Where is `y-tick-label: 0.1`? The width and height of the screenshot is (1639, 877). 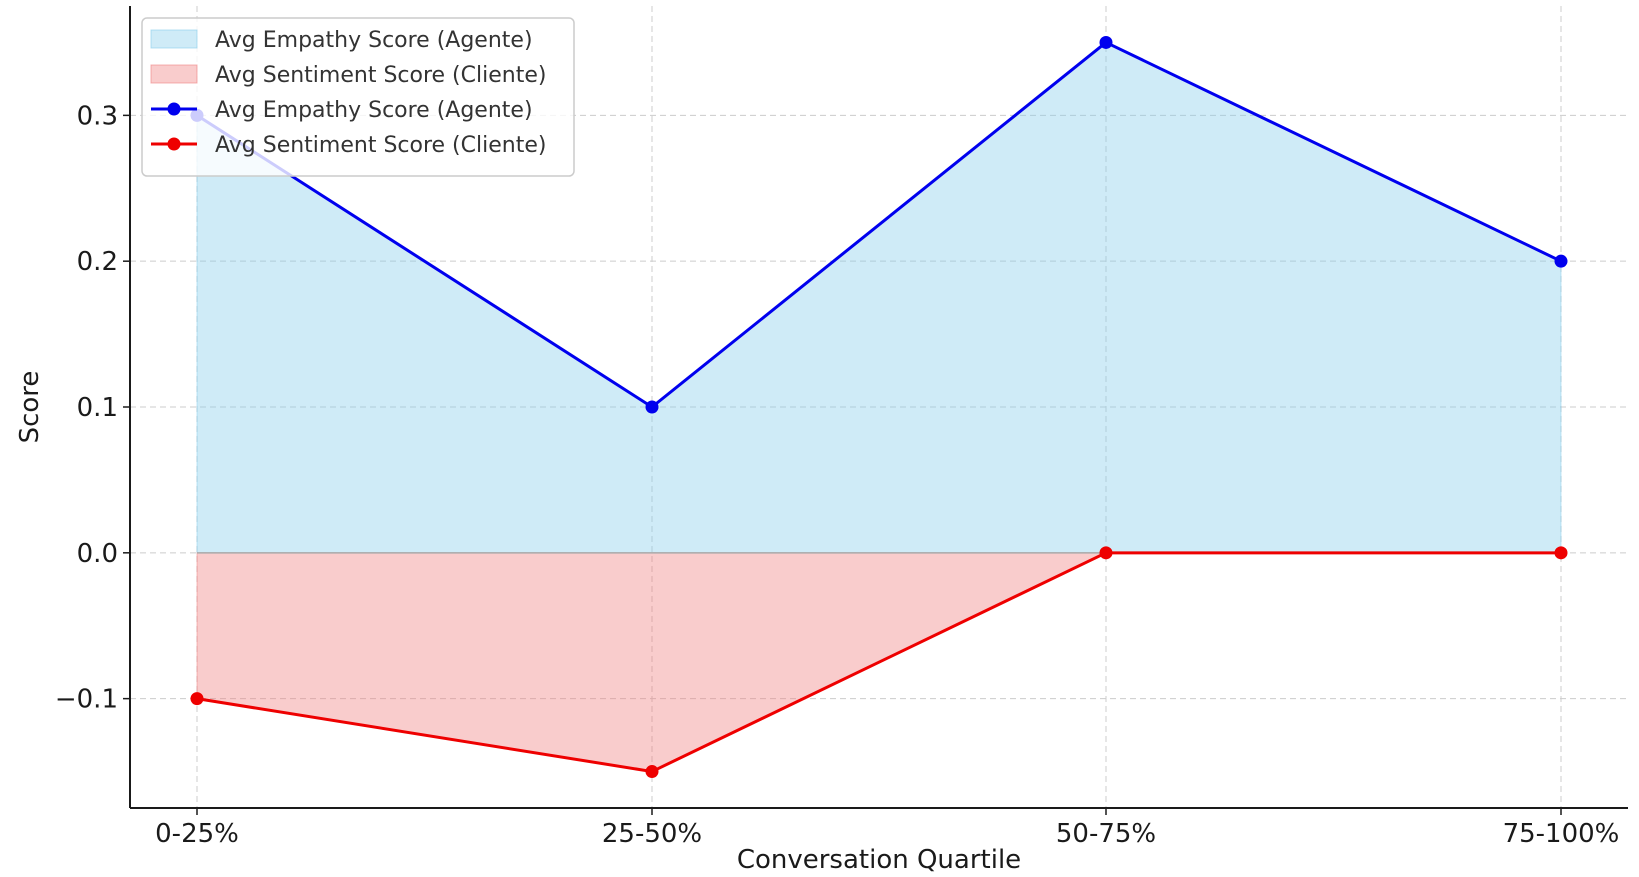
y-tick-label: 0.1 is located at coordinates (97, 408).